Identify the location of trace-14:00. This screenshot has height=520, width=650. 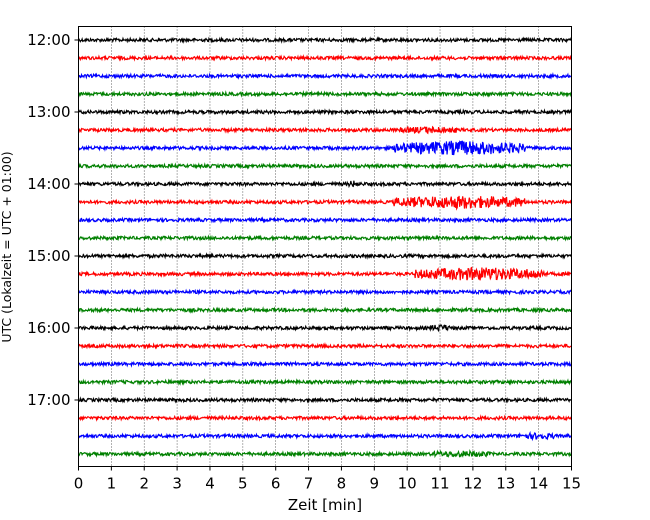
(325, 184).